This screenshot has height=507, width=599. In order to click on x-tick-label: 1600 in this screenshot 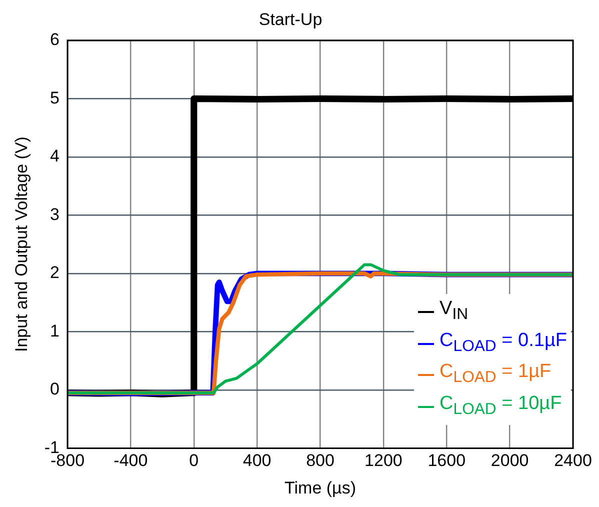, I will do `click(447, 460)`.